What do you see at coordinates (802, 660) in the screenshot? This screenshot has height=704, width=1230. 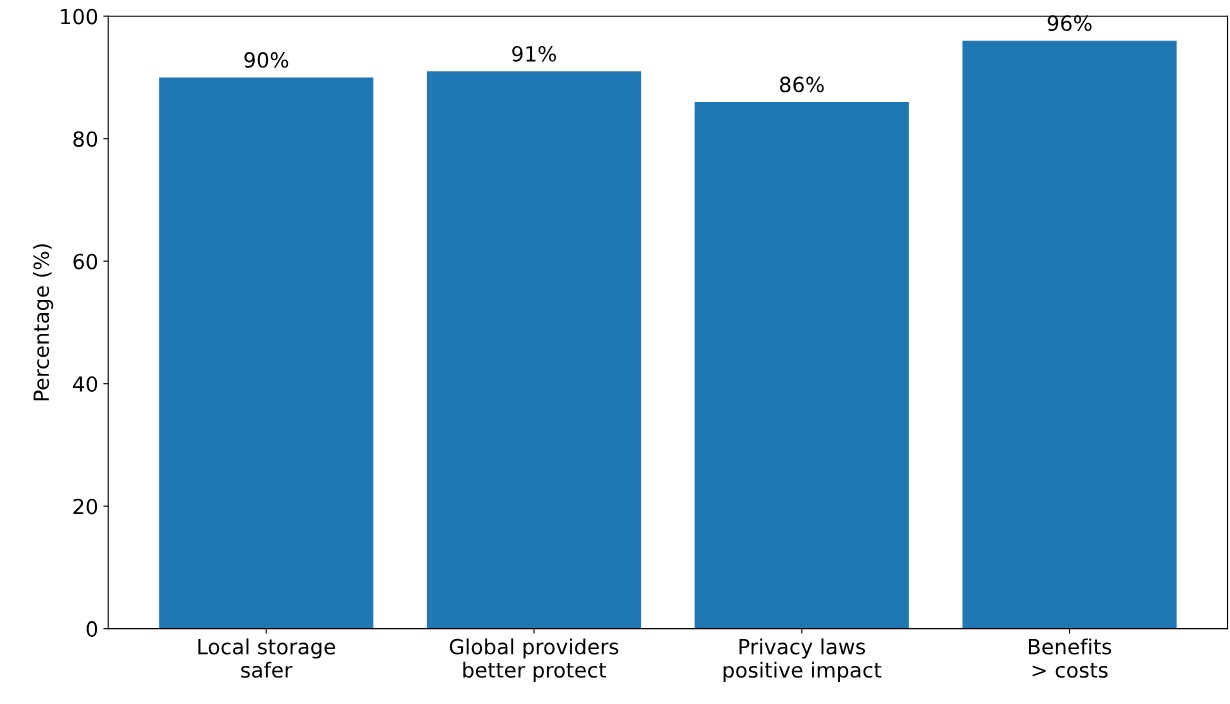 I see `x-tick-label: Privacy laws positive impact` at bounding box center [802, 660].